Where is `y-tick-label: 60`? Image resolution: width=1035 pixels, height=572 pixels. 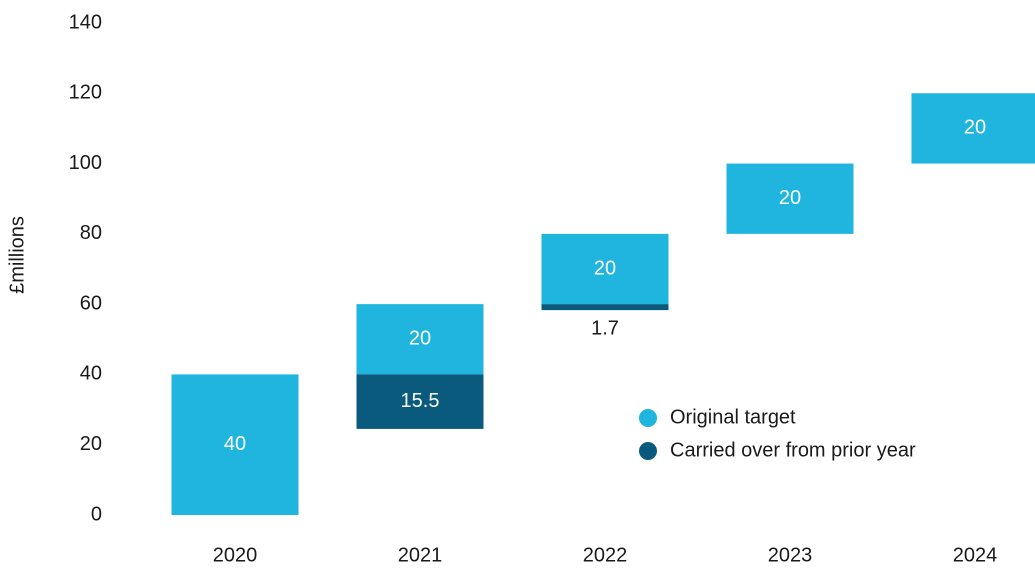 y-tick-label: 60 is located at coordinates (91, 303).